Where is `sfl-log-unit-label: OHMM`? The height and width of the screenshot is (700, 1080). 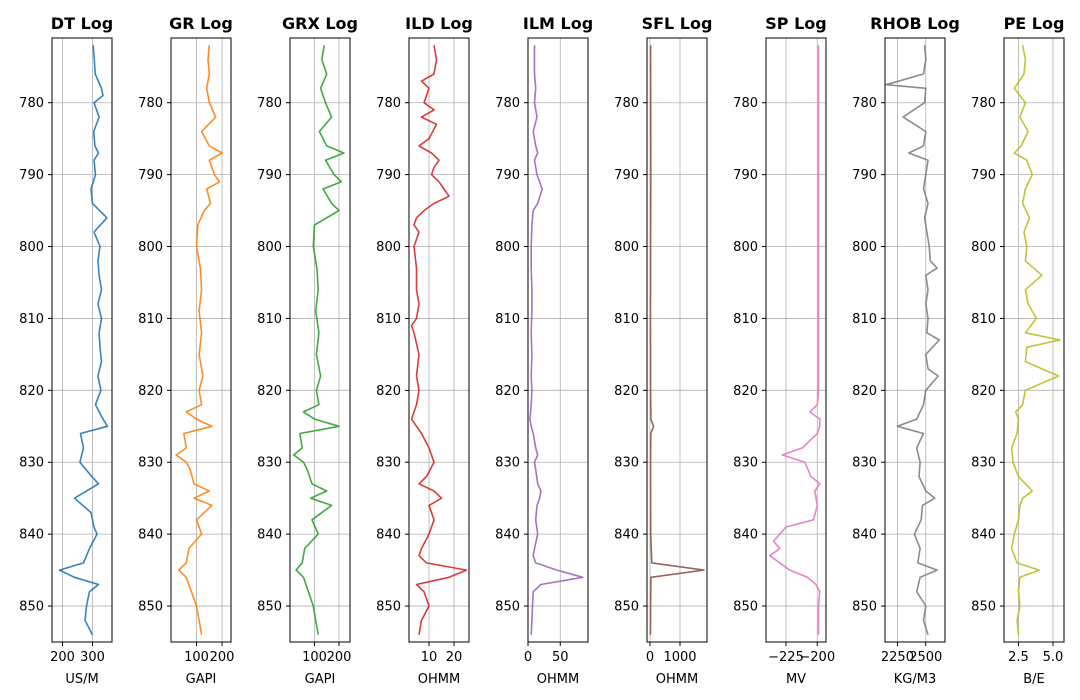 sfl-log-unit-label: OHMM is located at coordinates (677, 679).